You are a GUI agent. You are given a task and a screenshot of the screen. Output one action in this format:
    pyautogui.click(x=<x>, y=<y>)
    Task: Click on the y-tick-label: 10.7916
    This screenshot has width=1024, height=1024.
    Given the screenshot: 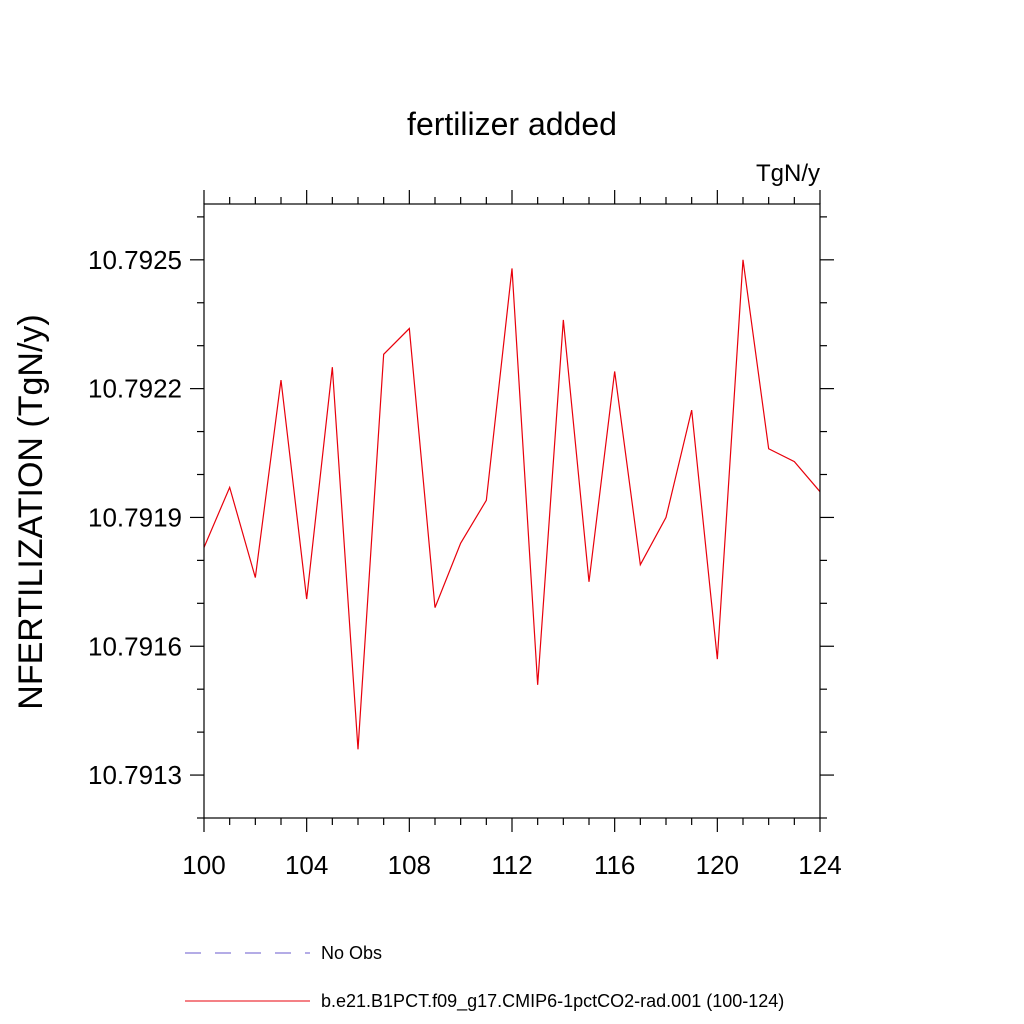 What is the action you would take?
    pyautogui.click(x=135, y=646)
    